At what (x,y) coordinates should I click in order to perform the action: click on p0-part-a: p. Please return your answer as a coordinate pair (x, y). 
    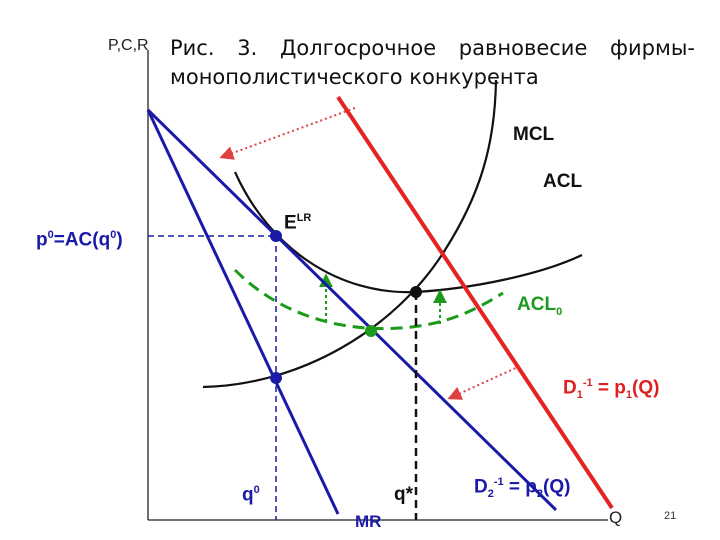
    Looking at the image, I should click on (42, 240).